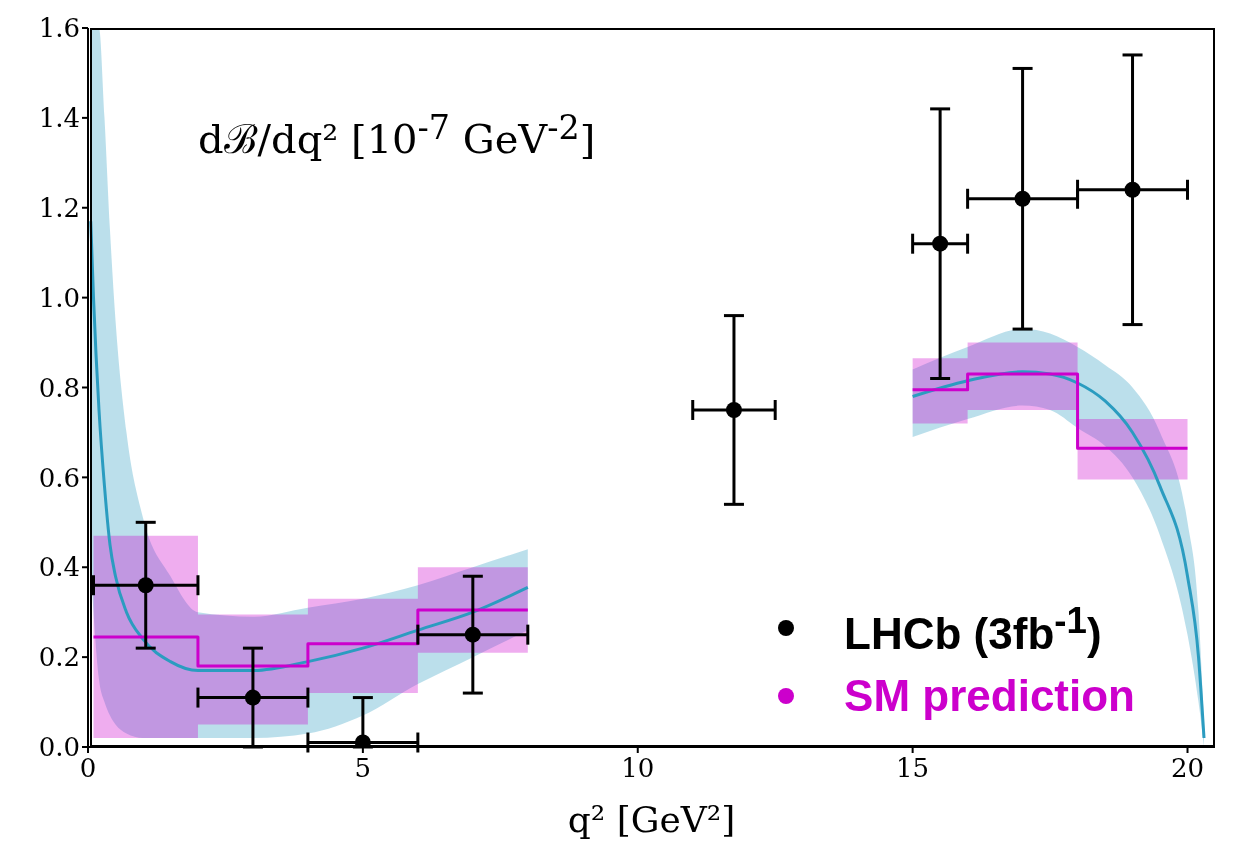 Image resolution: width=1233 pixels, height=855 pixels. Describe the element at coordinates (363, 768) in the screenshot. I see `x-tick-label: 5` at that location.